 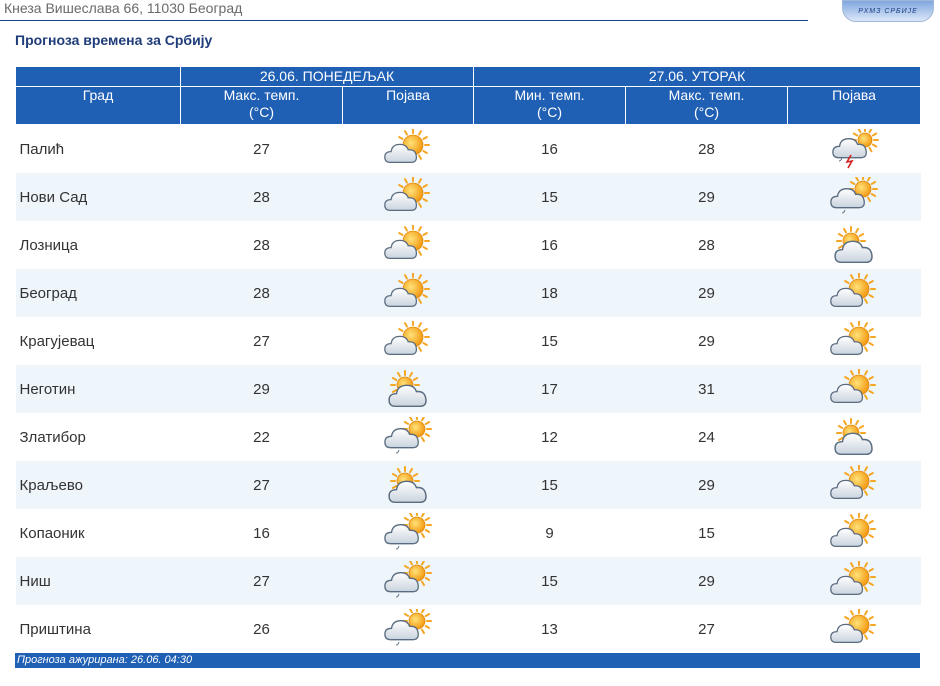 What do you see at coordinates (327, 76) in the screenshot?
I see `day1-header: 26.06. ПОНЕДЕЉАК` at bounding box center [327, 76].